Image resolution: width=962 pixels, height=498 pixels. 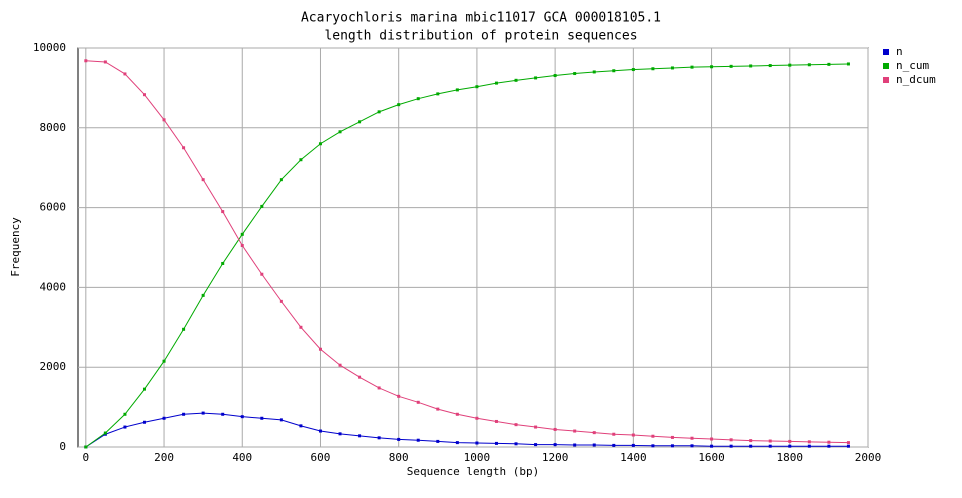 I want to click on x-tick-label: 1000, so click(x=477, y=457).